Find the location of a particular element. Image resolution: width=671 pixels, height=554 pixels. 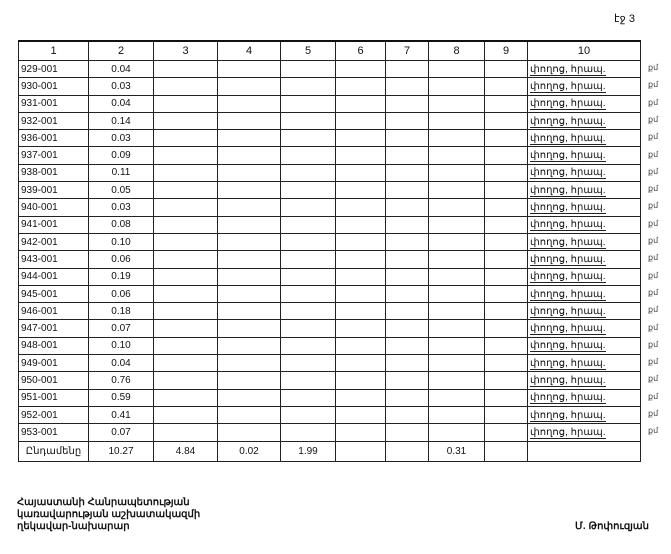

total-c5: 1.99 is located at coordinates (308, 451).